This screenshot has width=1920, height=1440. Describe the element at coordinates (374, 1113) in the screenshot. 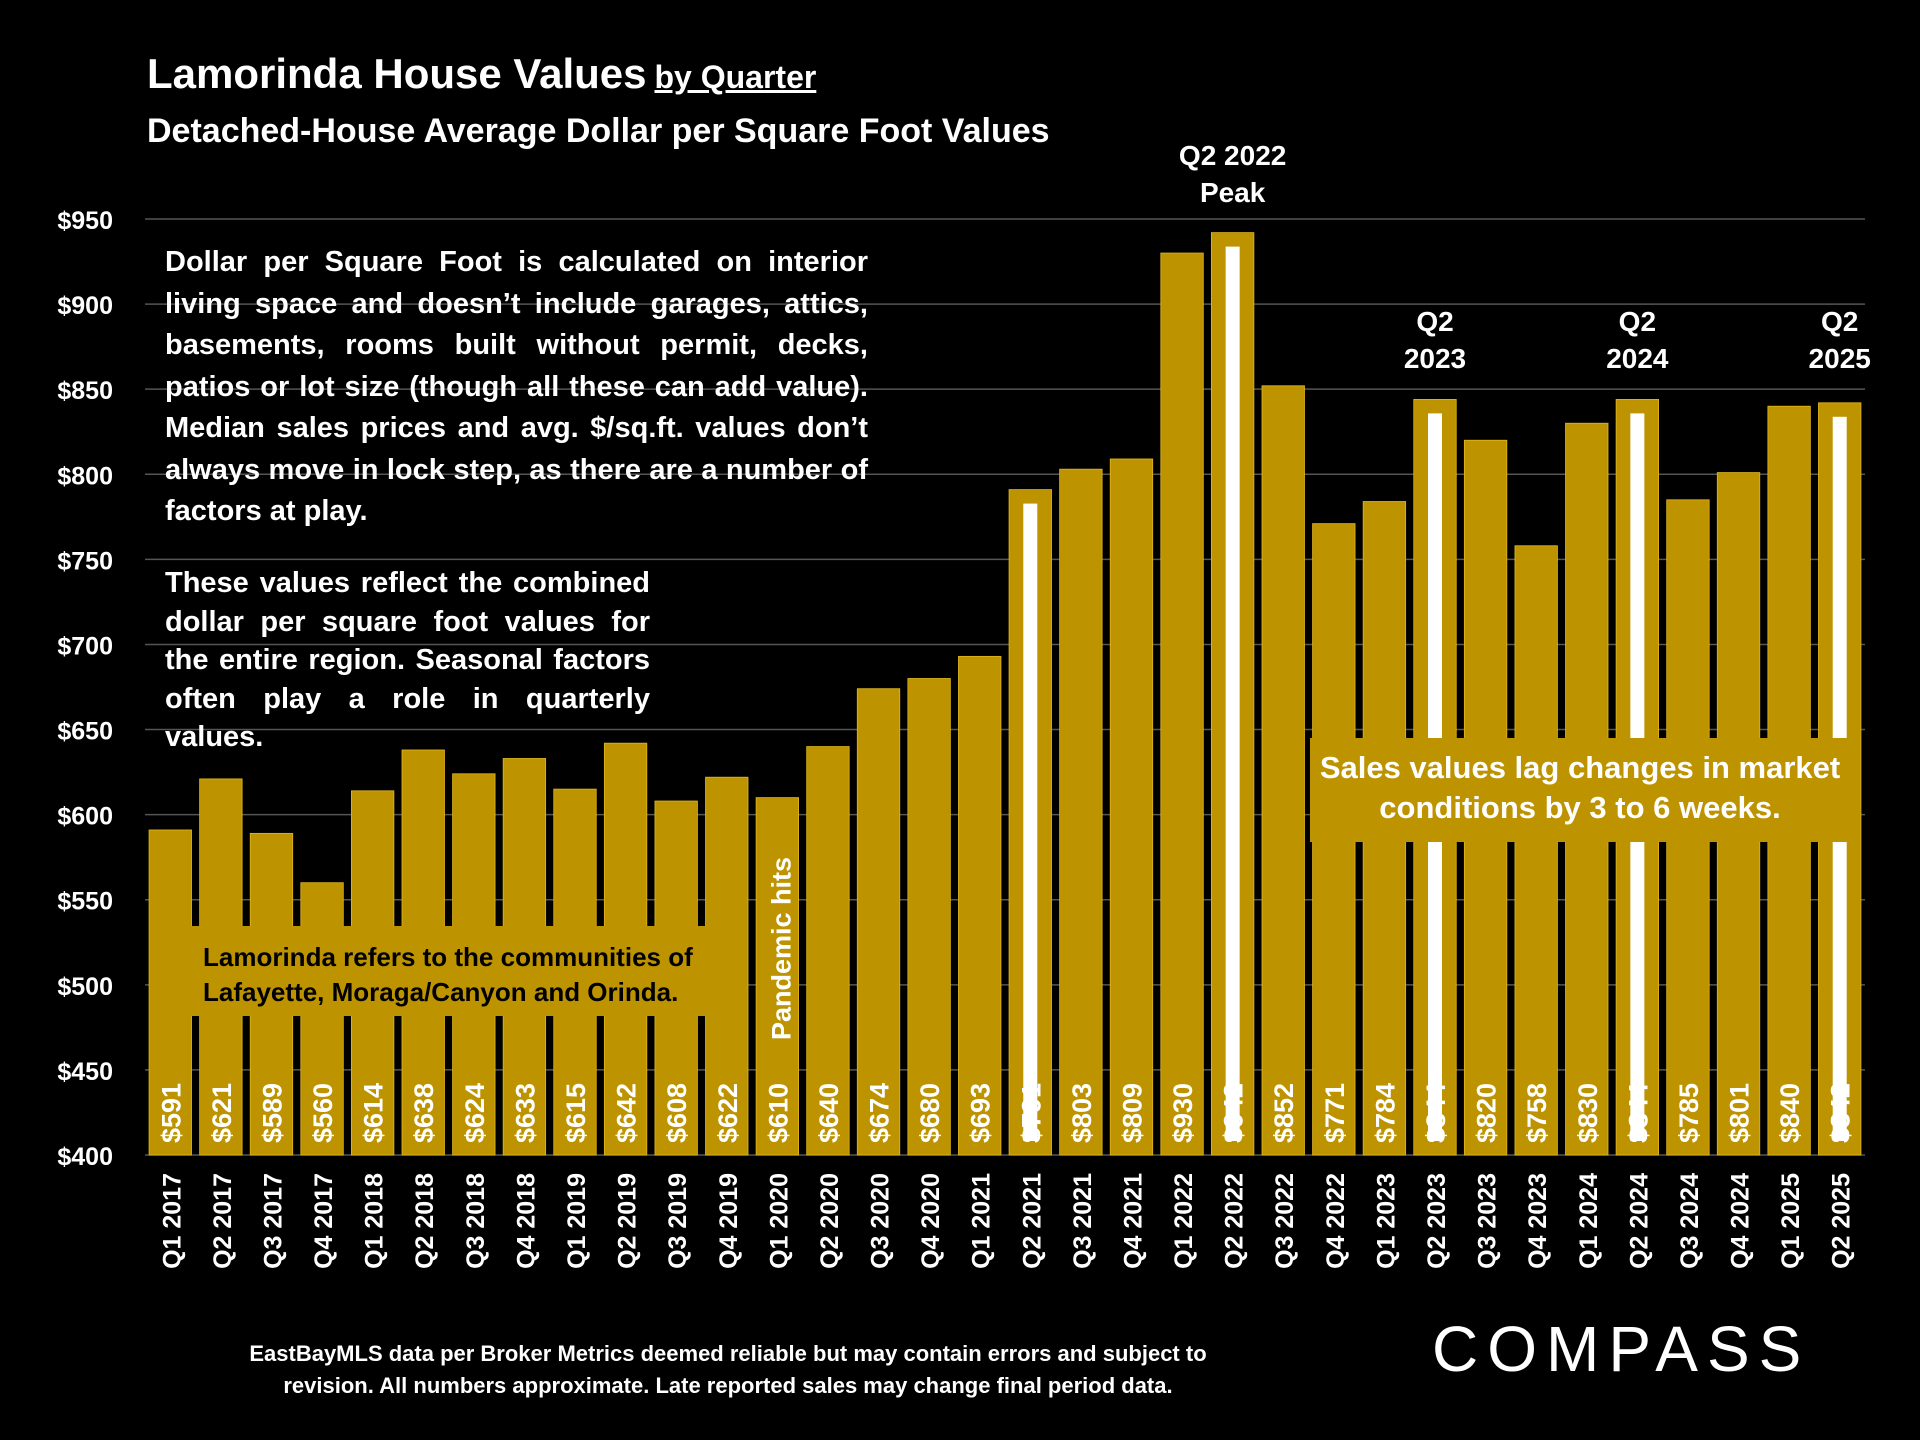

I see `data-label: $614` at that location.